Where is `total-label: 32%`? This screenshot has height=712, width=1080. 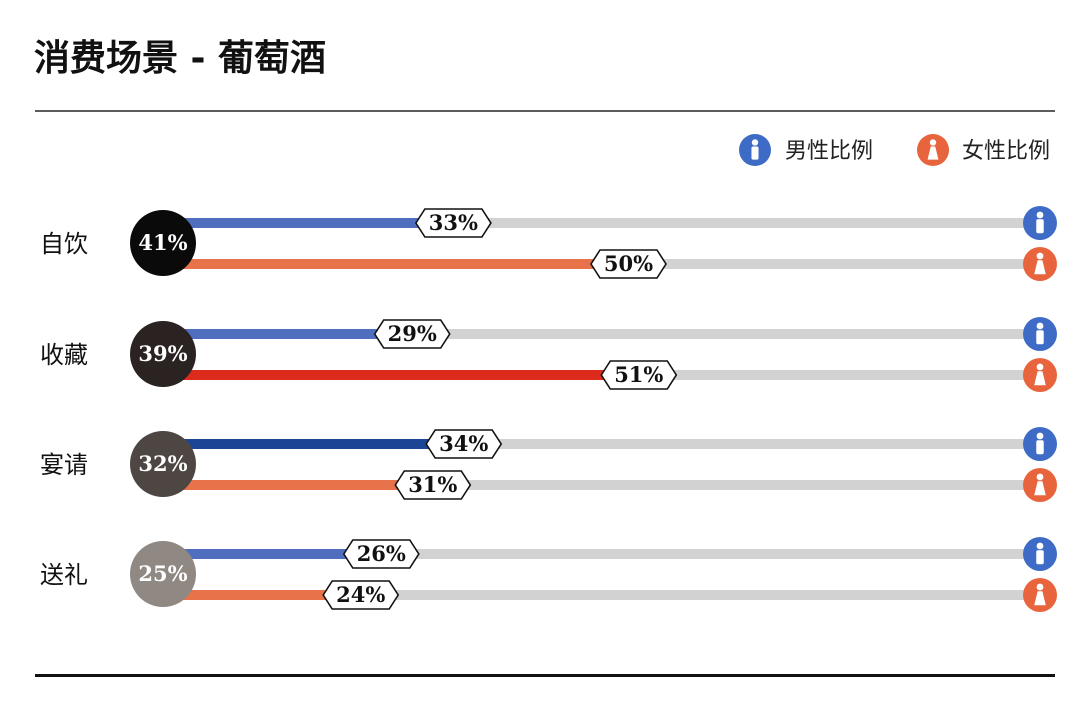 total-label: 32% is located at coordinates (162, 463).